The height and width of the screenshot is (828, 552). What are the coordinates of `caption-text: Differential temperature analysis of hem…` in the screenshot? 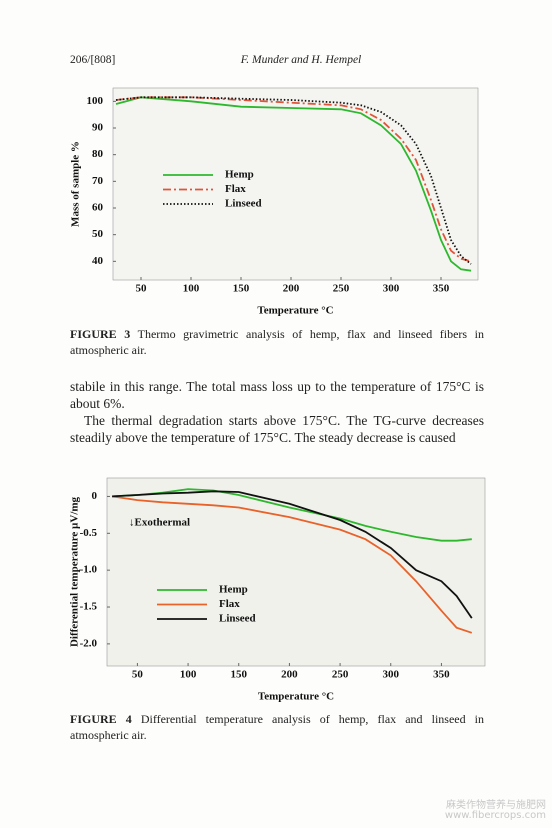 It's located at (277, 727).